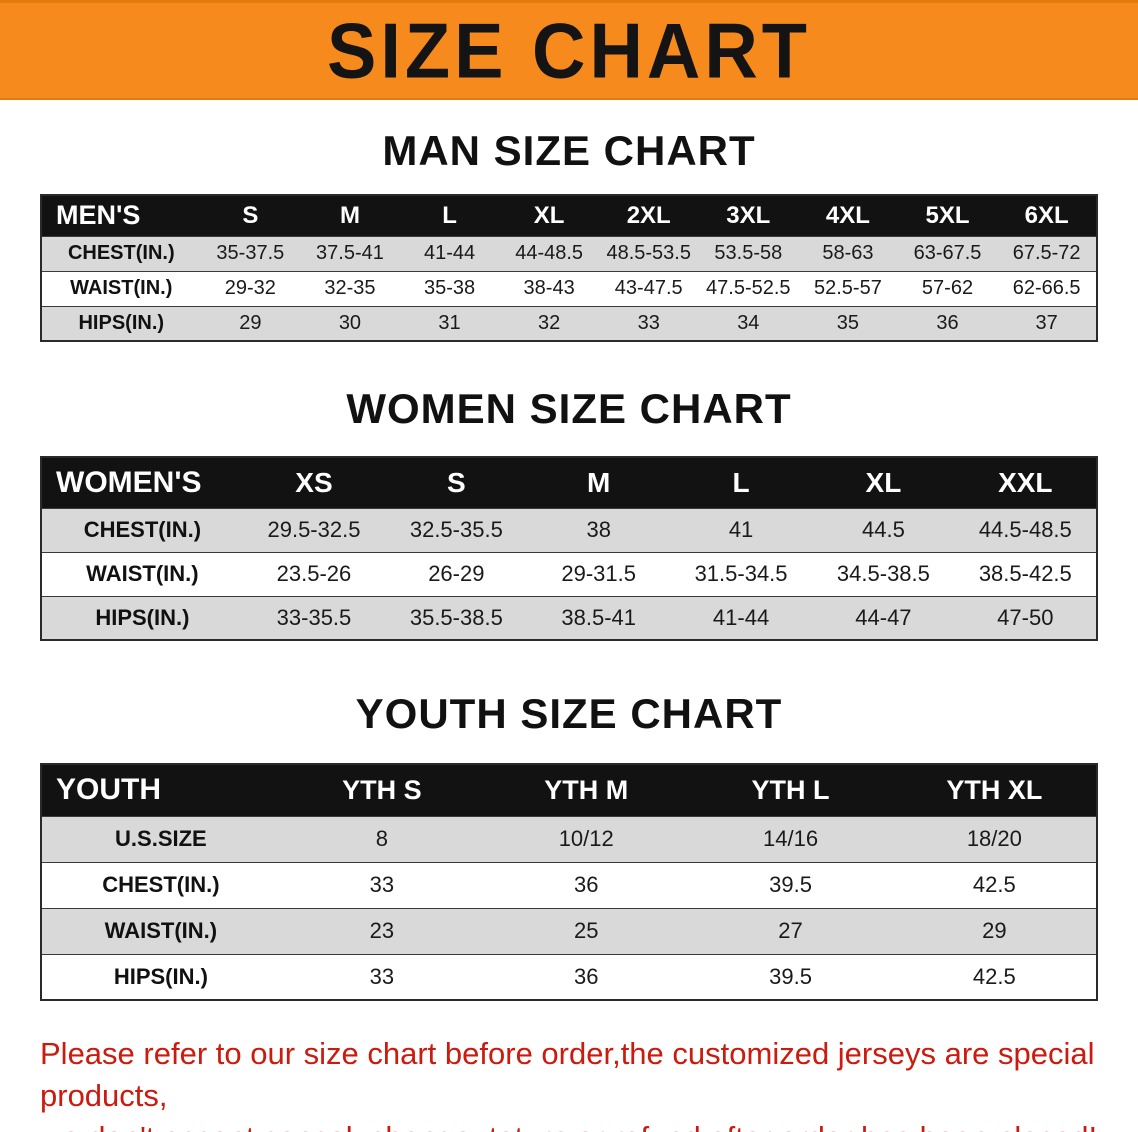  What do you see at coordinates (314, 529) in the screenshot?
I see `size-value: 29.5-32.5` at bounding box center [314, 529].